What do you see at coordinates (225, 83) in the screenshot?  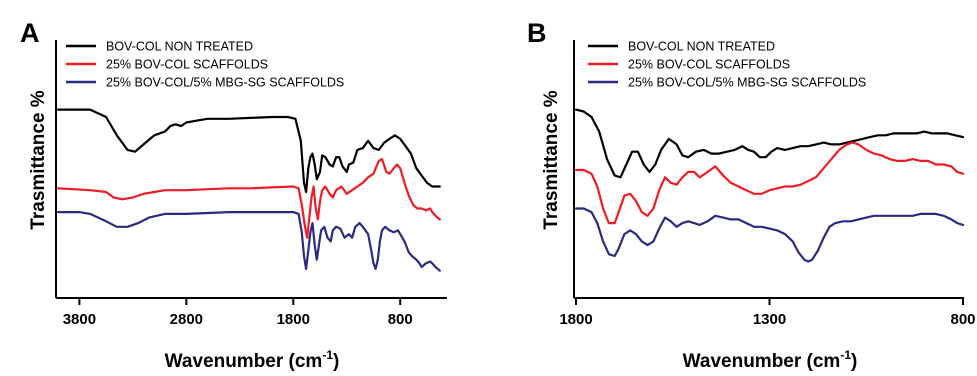 I see `legend-label-a-2: 25% BOV-COL/5% MBG-SG SCAFFOLDS` at bounding box center [225, 83].